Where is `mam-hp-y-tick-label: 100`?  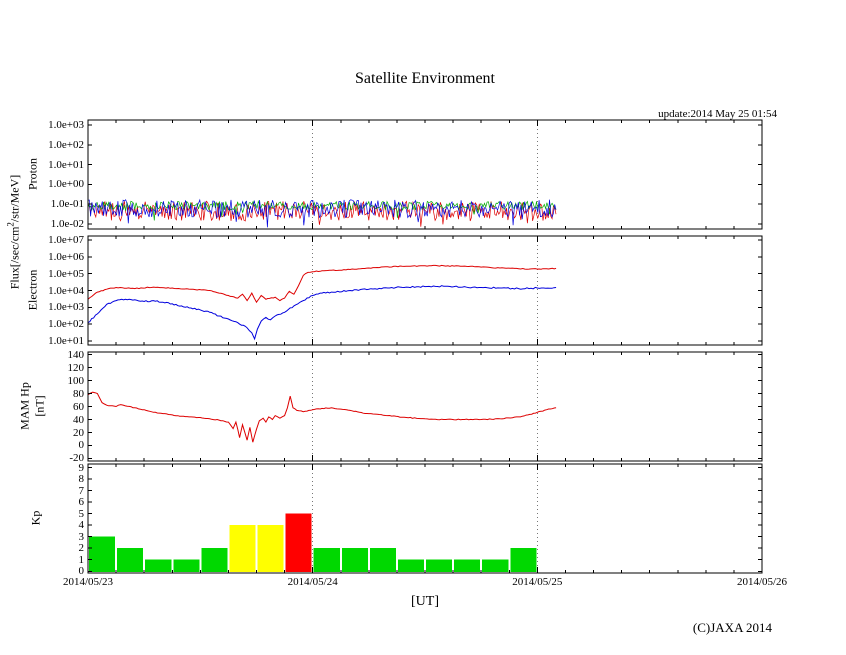 mam-hp-y-tick-label: 100 is located at coordinates (76, 380).